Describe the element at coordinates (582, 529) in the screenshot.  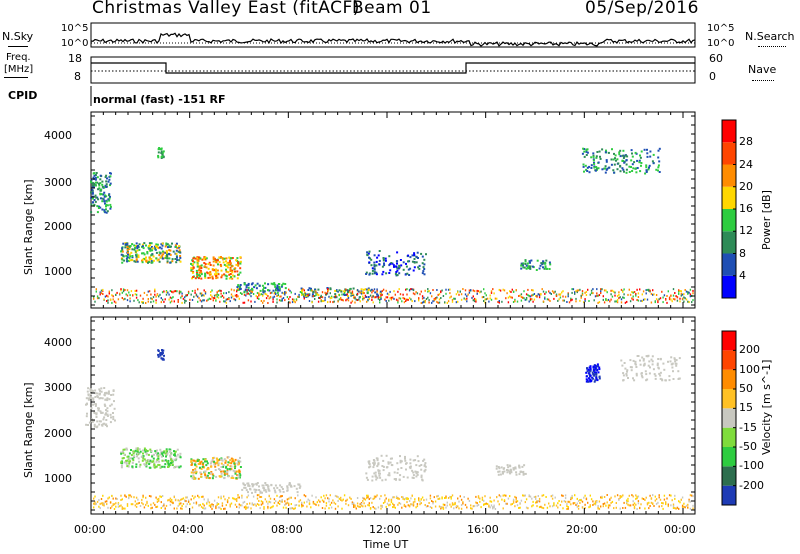
I see `xtick-5: 20:00` at that location.